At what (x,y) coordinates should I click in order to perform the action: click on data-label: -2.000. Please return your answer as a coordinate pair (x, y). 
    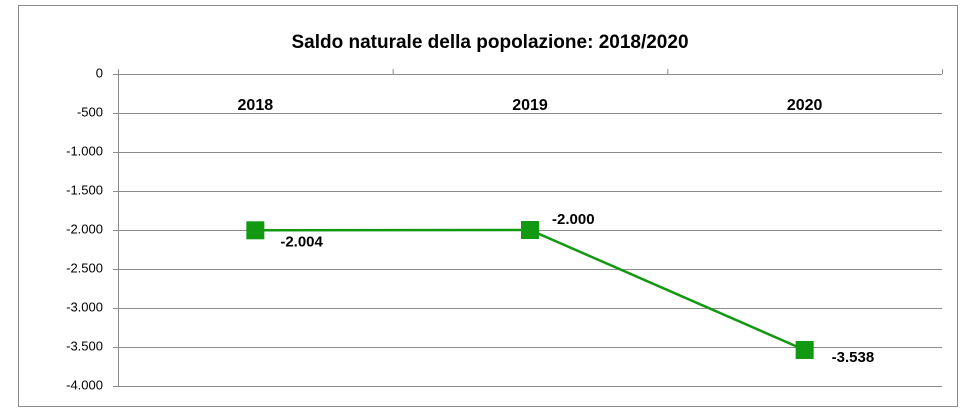
    Looking at the image, I should click on (573, 219).